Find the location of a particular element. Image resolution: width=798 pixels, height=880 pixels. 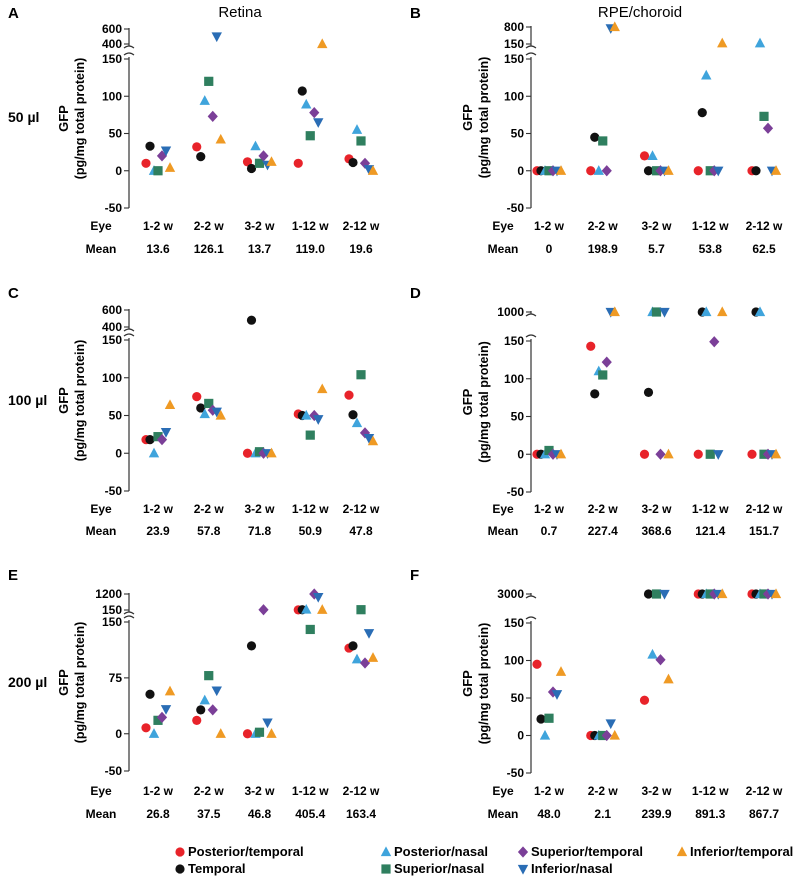

mean-value: 2.1 is located at coordinates (602, 814).